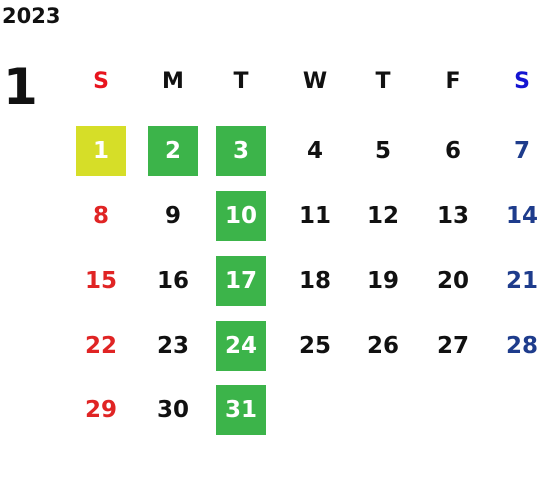  What do you see at coordinates (241, 216) in the screenshot?
I see `highlighted-day: 10` at bounding box center [241, 216].